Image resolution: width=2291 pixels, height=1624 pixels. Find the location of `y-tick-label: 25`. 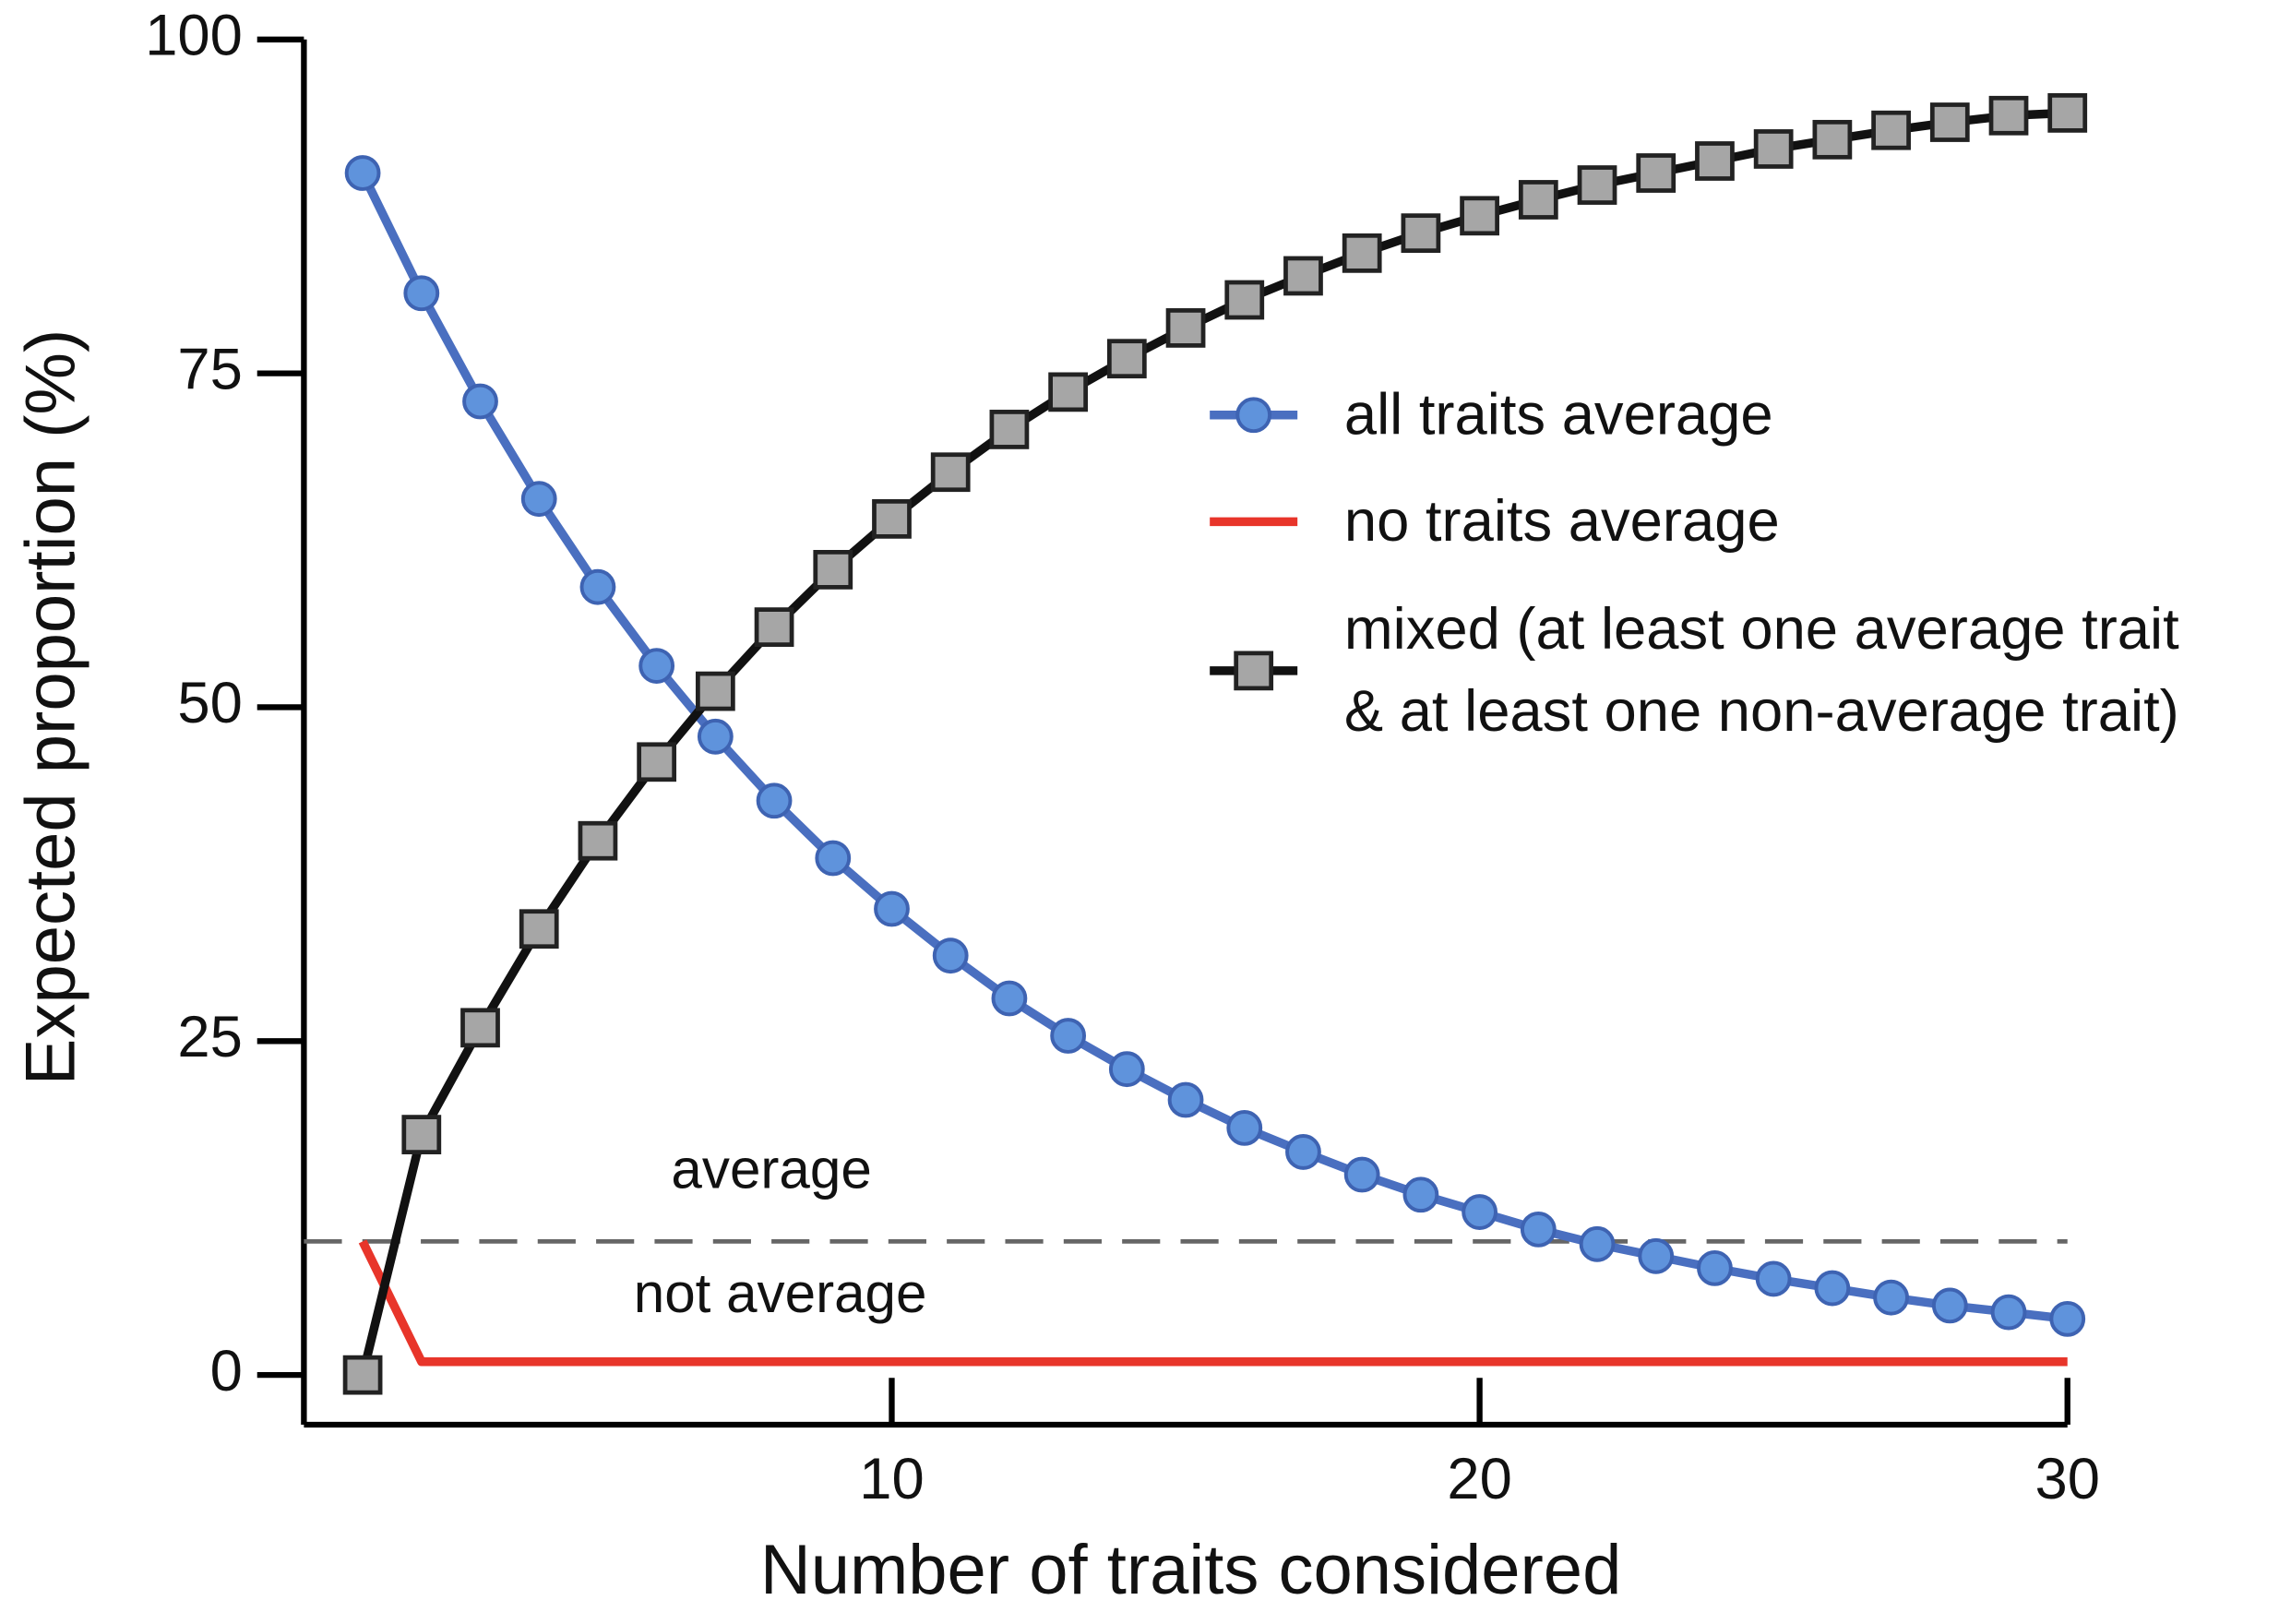

y-tick-label: 25 is located at coordinates (210, 1037).